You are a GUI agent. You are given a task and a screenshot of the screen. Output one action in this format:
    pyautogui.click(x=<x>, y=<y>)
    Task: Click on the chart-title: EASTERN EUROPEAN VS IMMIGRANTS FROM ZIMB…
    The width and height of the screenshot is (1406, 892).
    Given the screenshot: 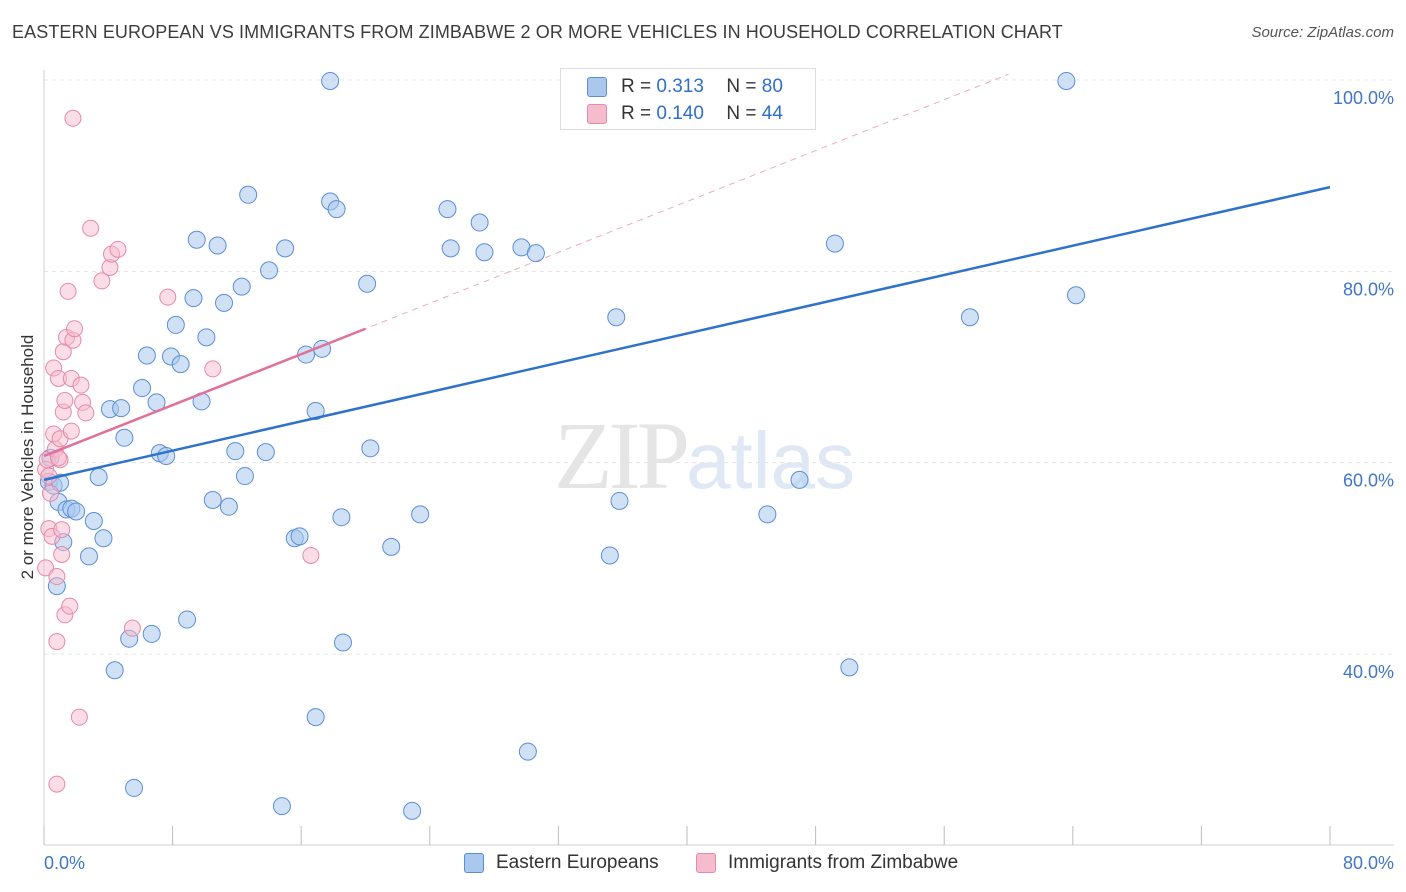 What is the action you would take?
    pyautogui.click(x=537, y=32)
    